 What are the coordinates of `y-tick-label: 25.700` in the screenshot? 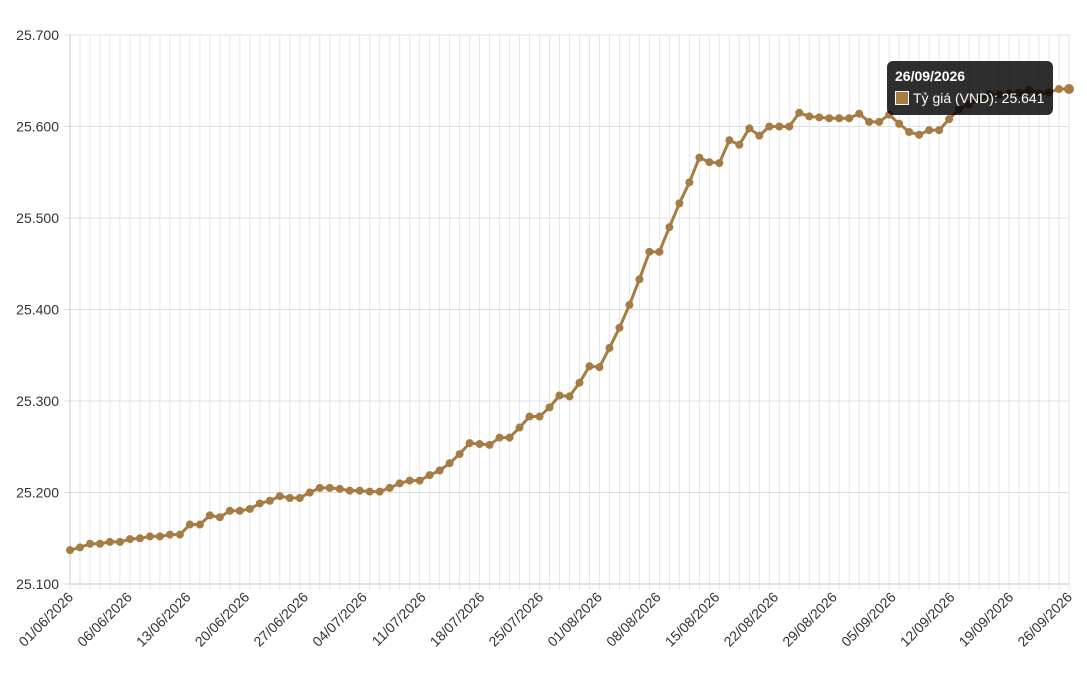 It's located at (37, 35).